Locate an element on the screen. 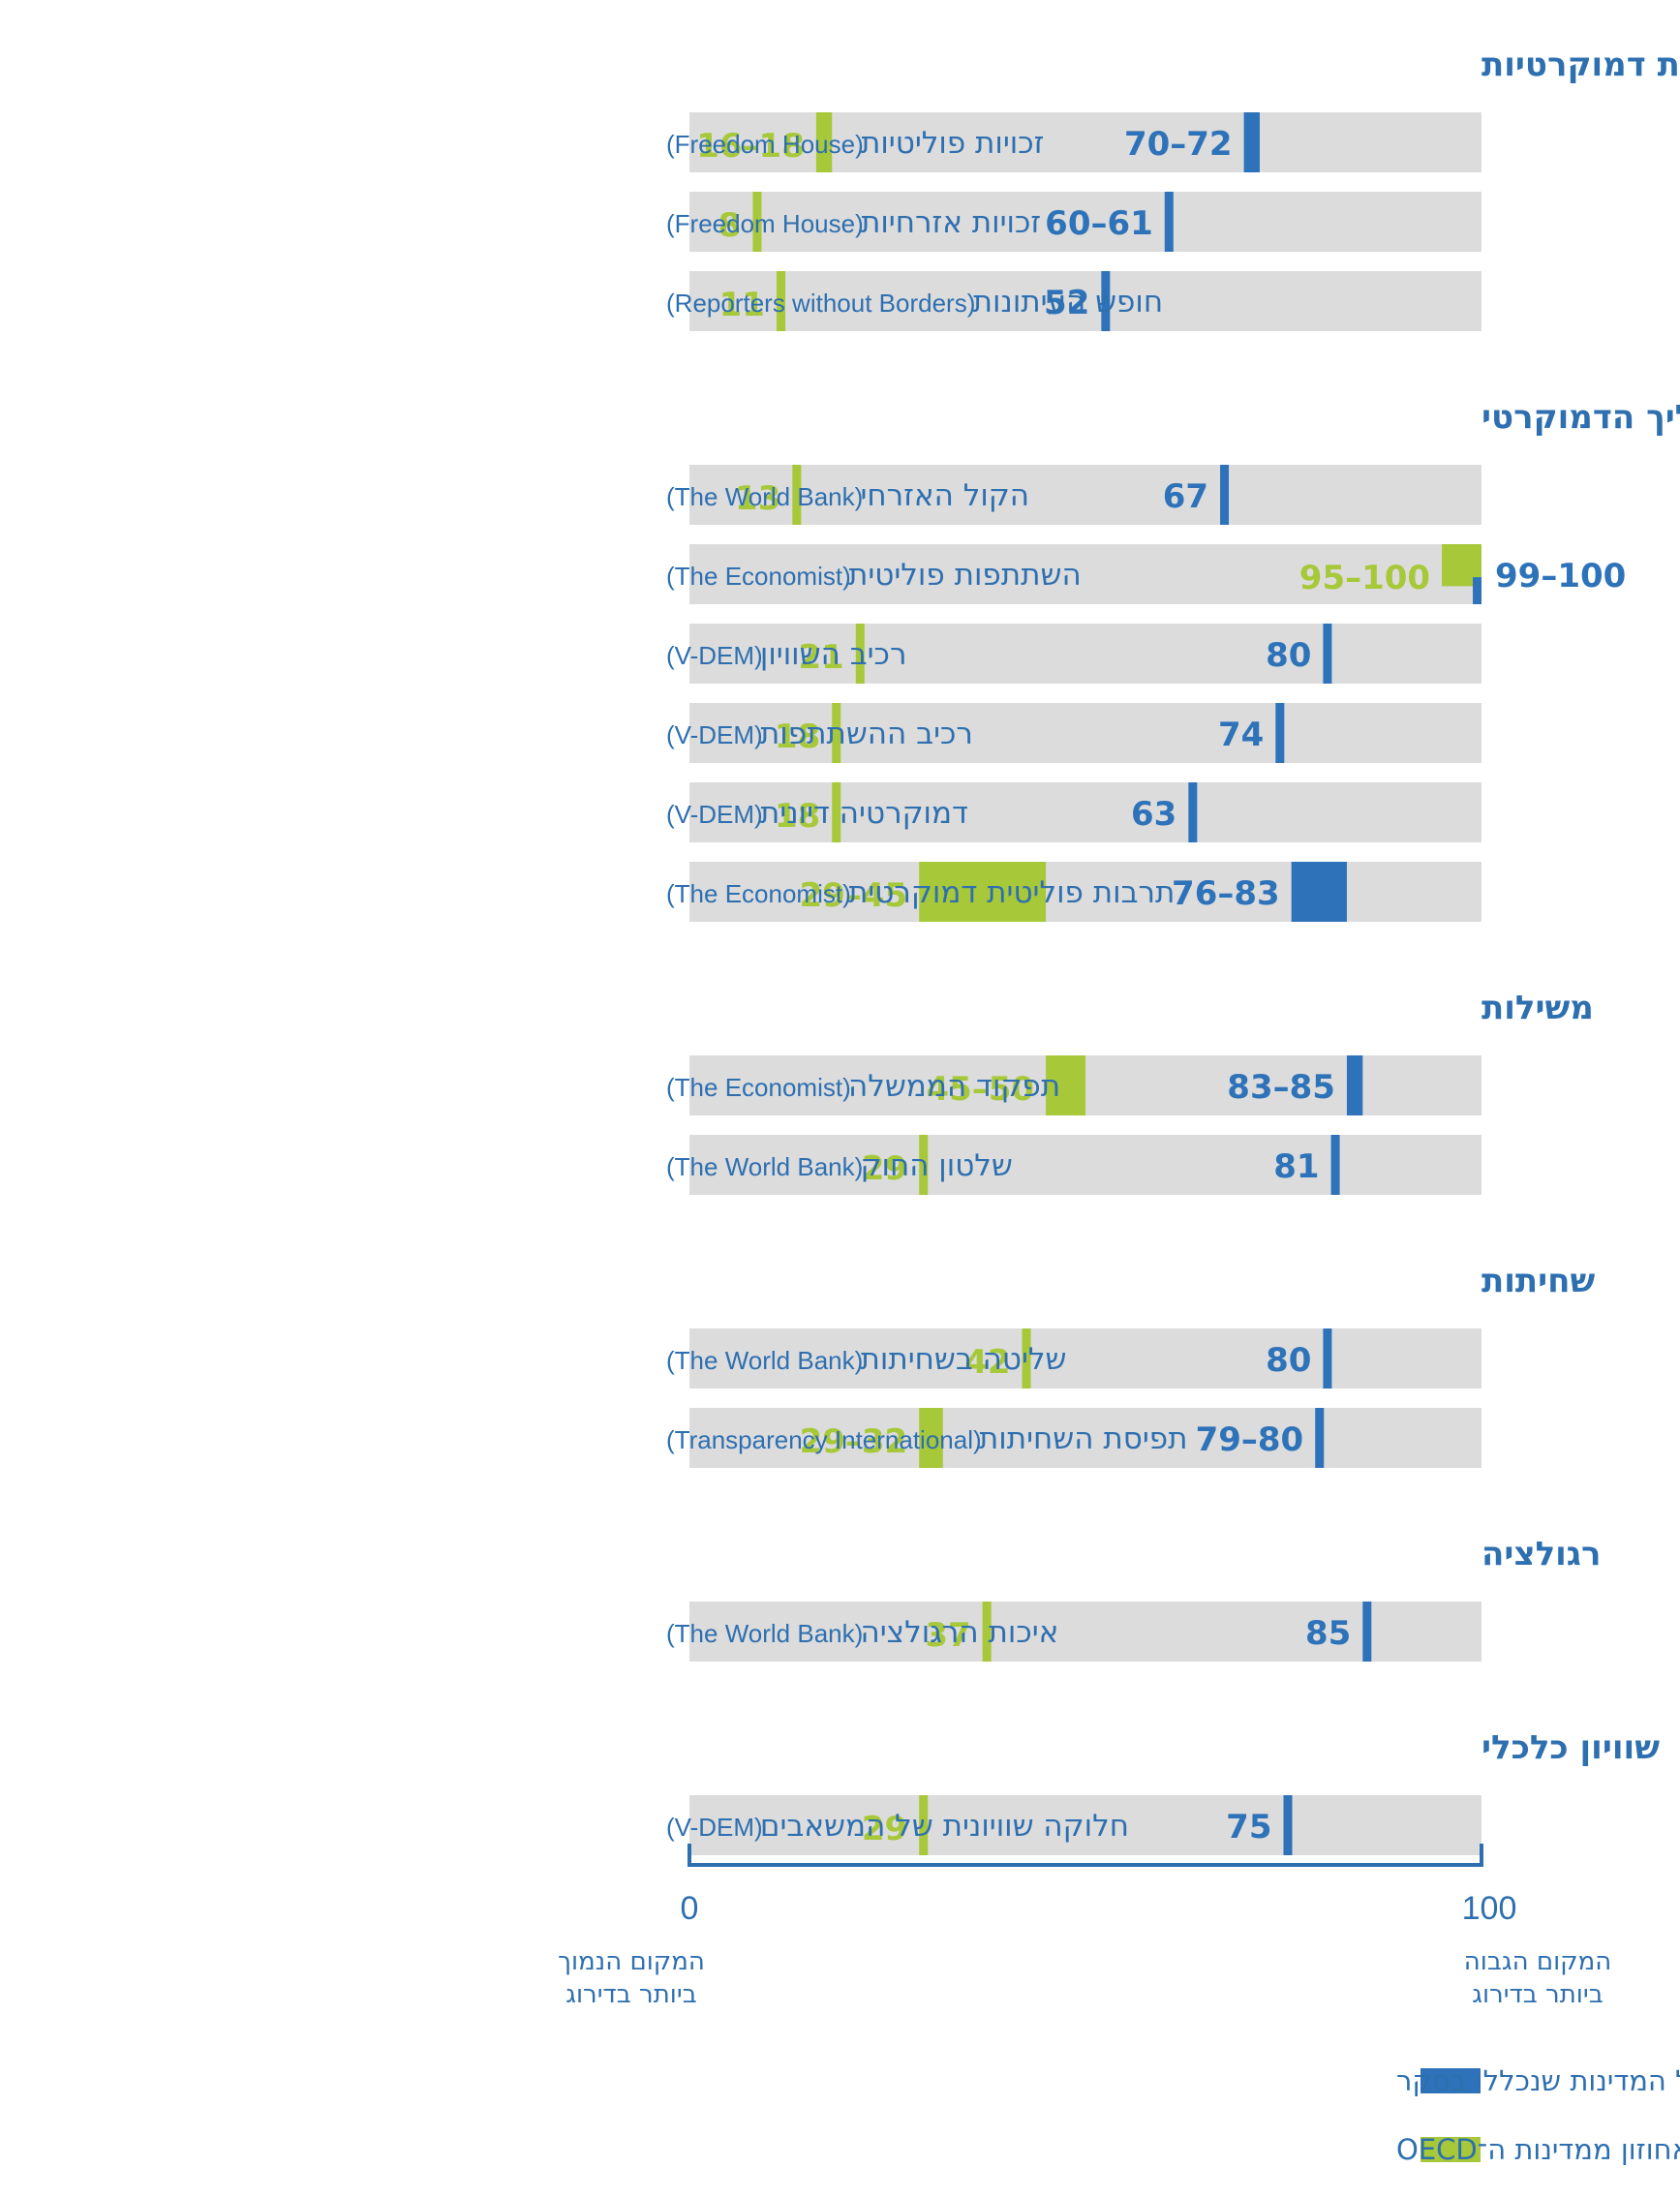 Image resolution: width=1680 pixels, height=2198 pixels. oecd-value-label: 45–50 is located at coordinates (980, 1090).